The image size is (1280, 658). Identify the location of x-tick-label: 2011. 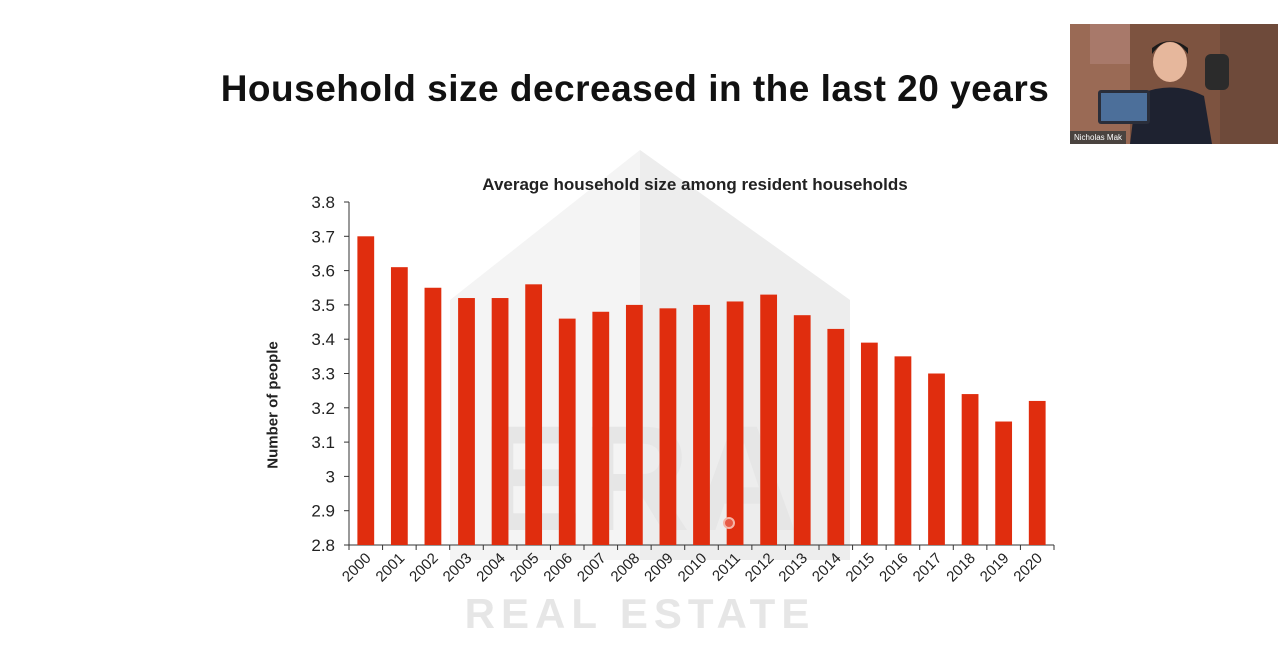
(726, 567).